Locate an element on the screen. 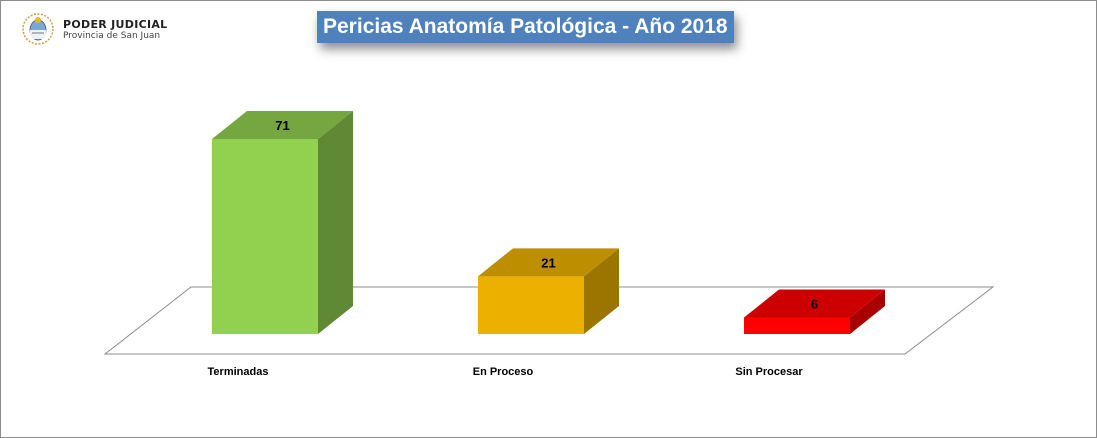  org-logo: PODER JUDICIAL Provincia de San Juan is located at coordinates (101, 31).